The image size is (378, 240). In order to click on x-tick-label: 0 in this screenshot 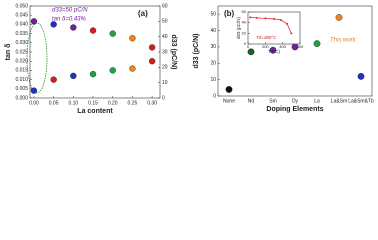, I will do `click(248, 46)`.